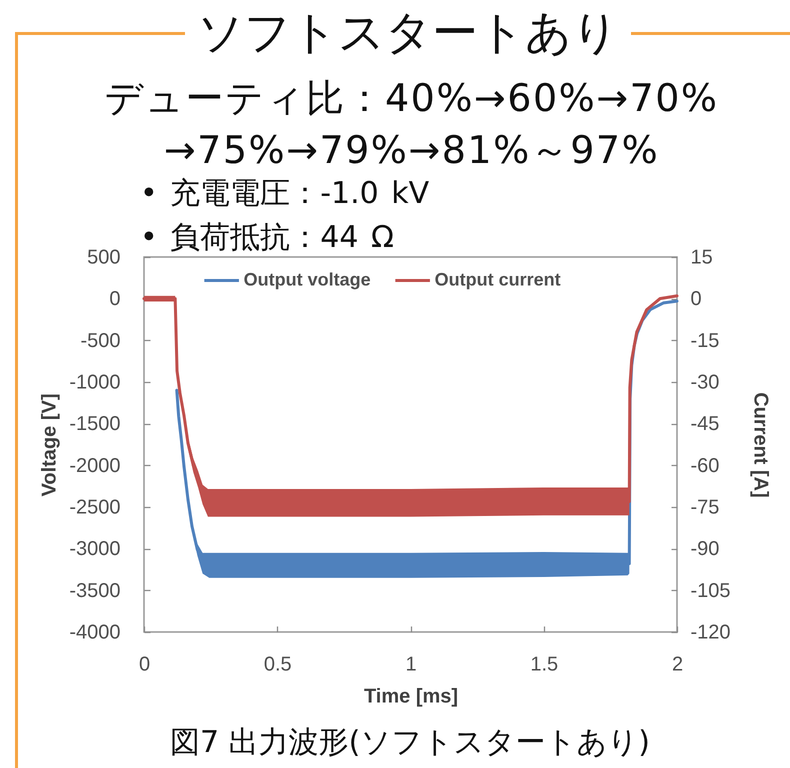 Image resolution: width=790 pixels, height=768 pixels. I want to click on y2-tick-label: -75, so click(705, 507).